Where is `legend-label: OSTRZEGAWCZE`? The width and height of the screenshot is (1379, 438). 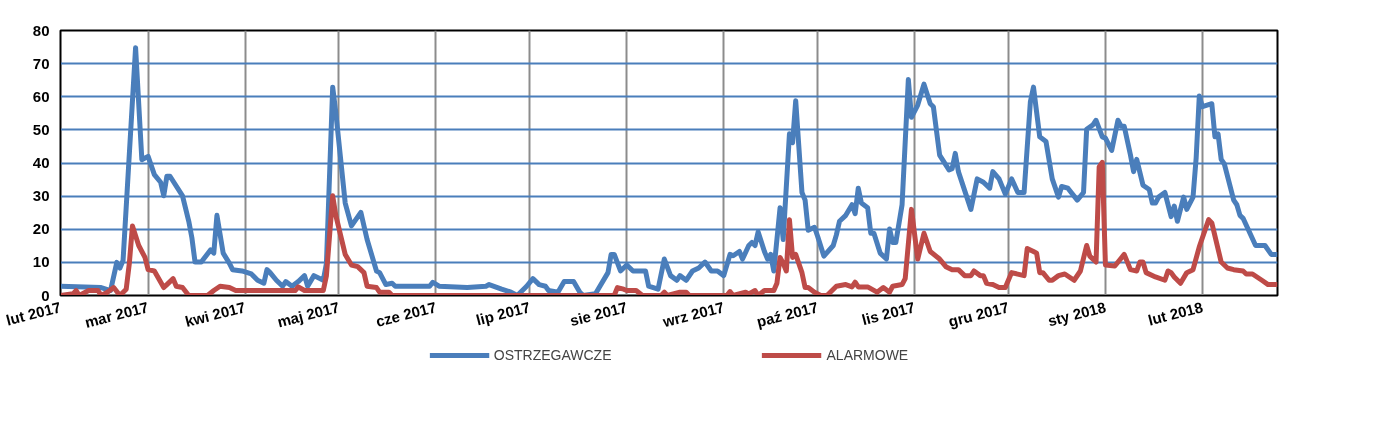
legend-label: OSTRZEGAWCZE is located at coordinates (552, 355).